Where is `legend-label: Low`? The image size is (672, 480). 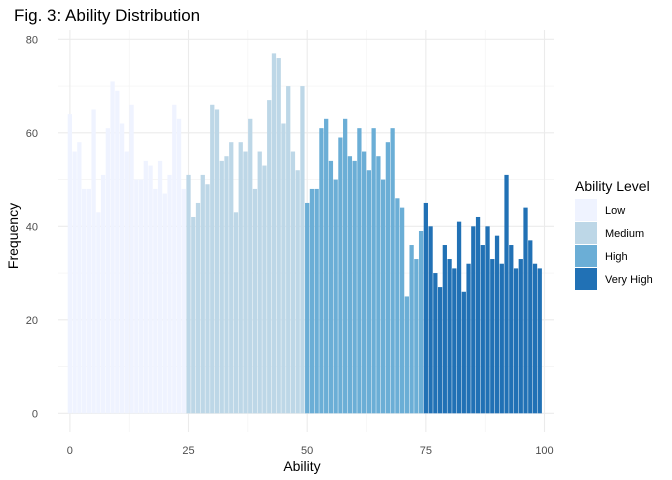 legend-label: Low is located at coordinates (615, 211).